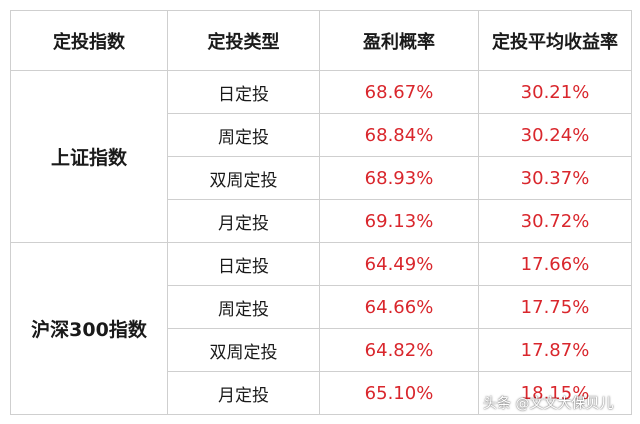 Image resolution: width=640 pixels, height=424 pixels. I want to click on table-row: 双周定投 64.82% 17.87%, so click(321, 350).